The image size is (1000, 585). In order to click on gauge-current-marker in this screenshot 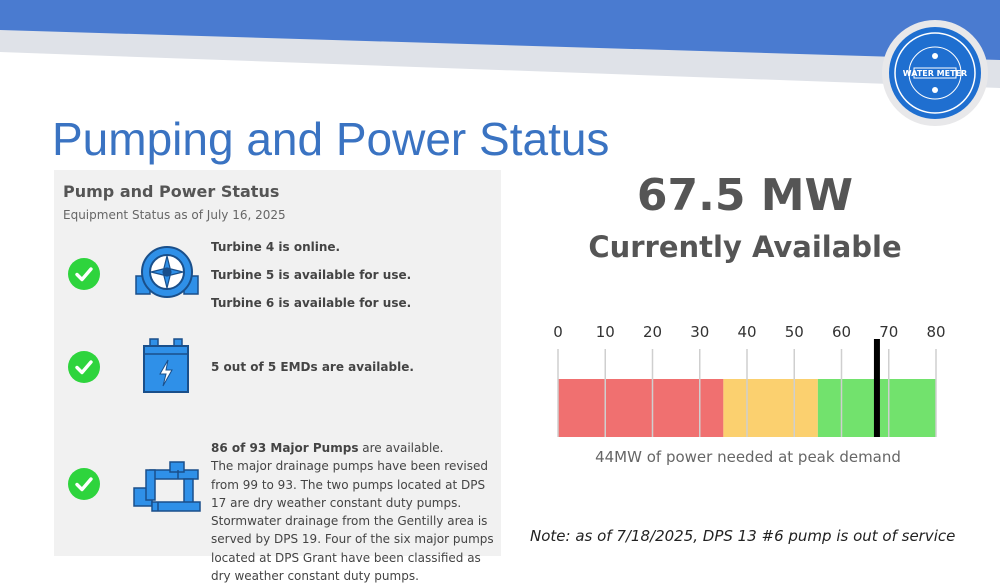, I will do `click(876, 388)`.